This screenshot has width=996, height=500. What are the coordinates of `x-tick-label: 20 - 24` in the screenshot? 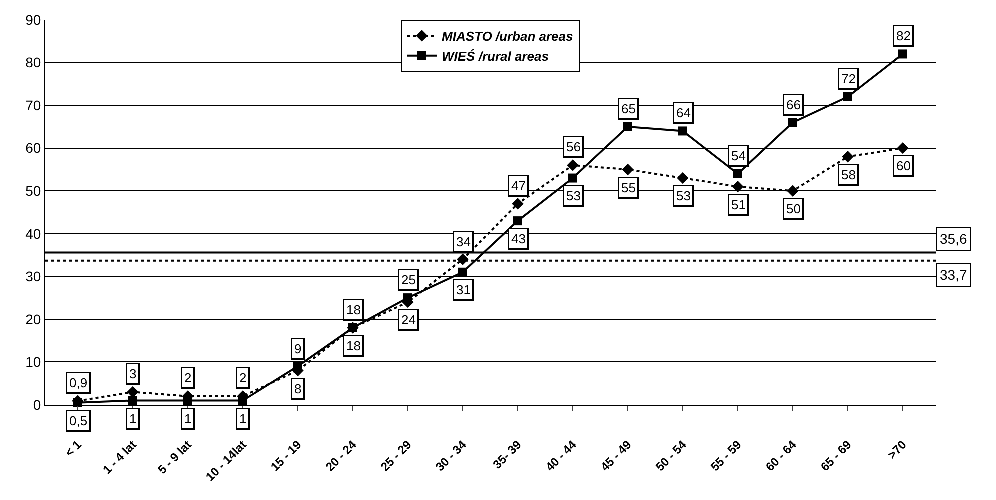 It's located at (341, 456).